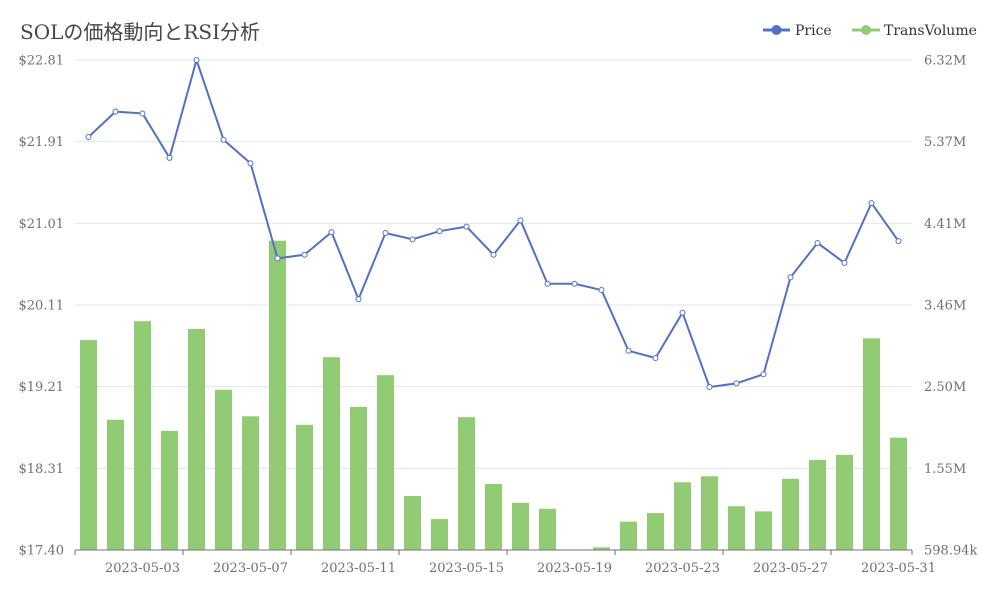  What do you see at coordinates (42, 387) in the screenshot?
I see `y-left-tick-label: $19.21` at bounding box center [42, 387].